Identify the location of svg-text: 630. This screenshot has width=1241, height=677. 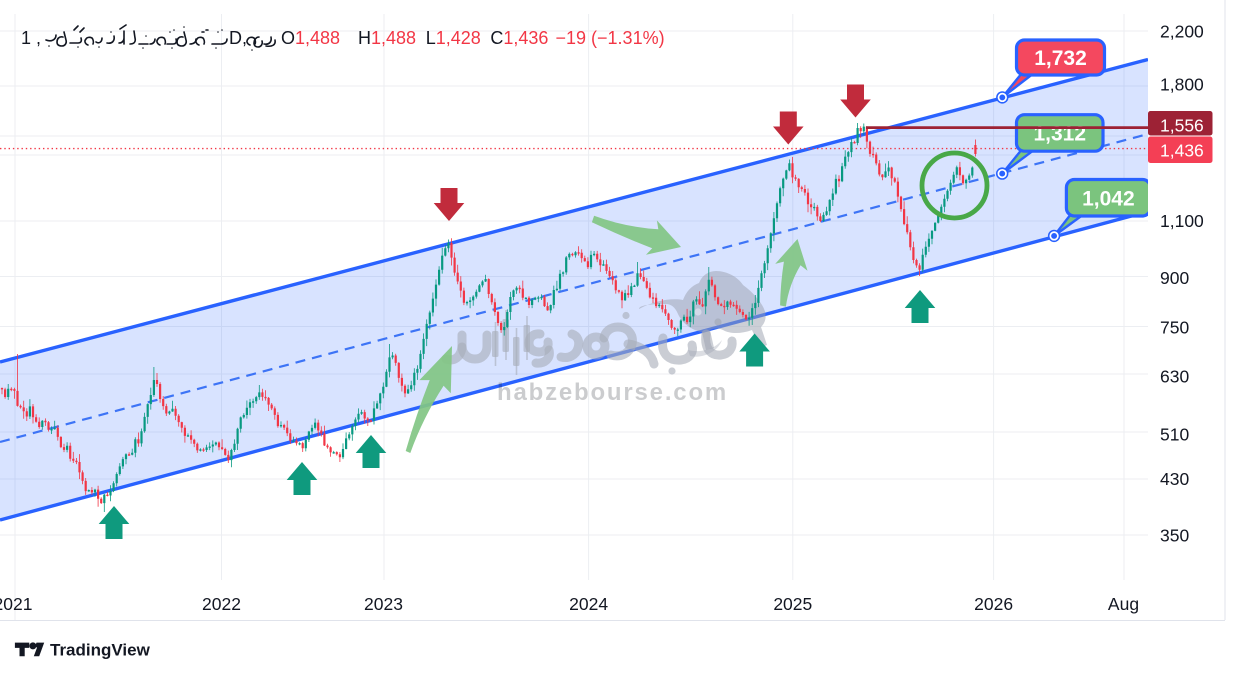
(1174, 376).